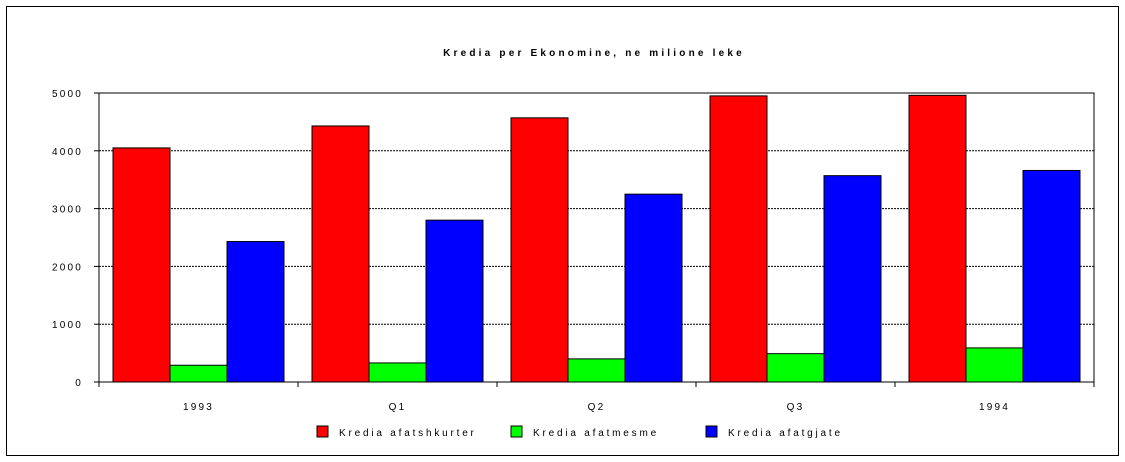 This screenshot has width=1125, height=462. I want to click on y-tick-label: 2000, so click(67, 267).